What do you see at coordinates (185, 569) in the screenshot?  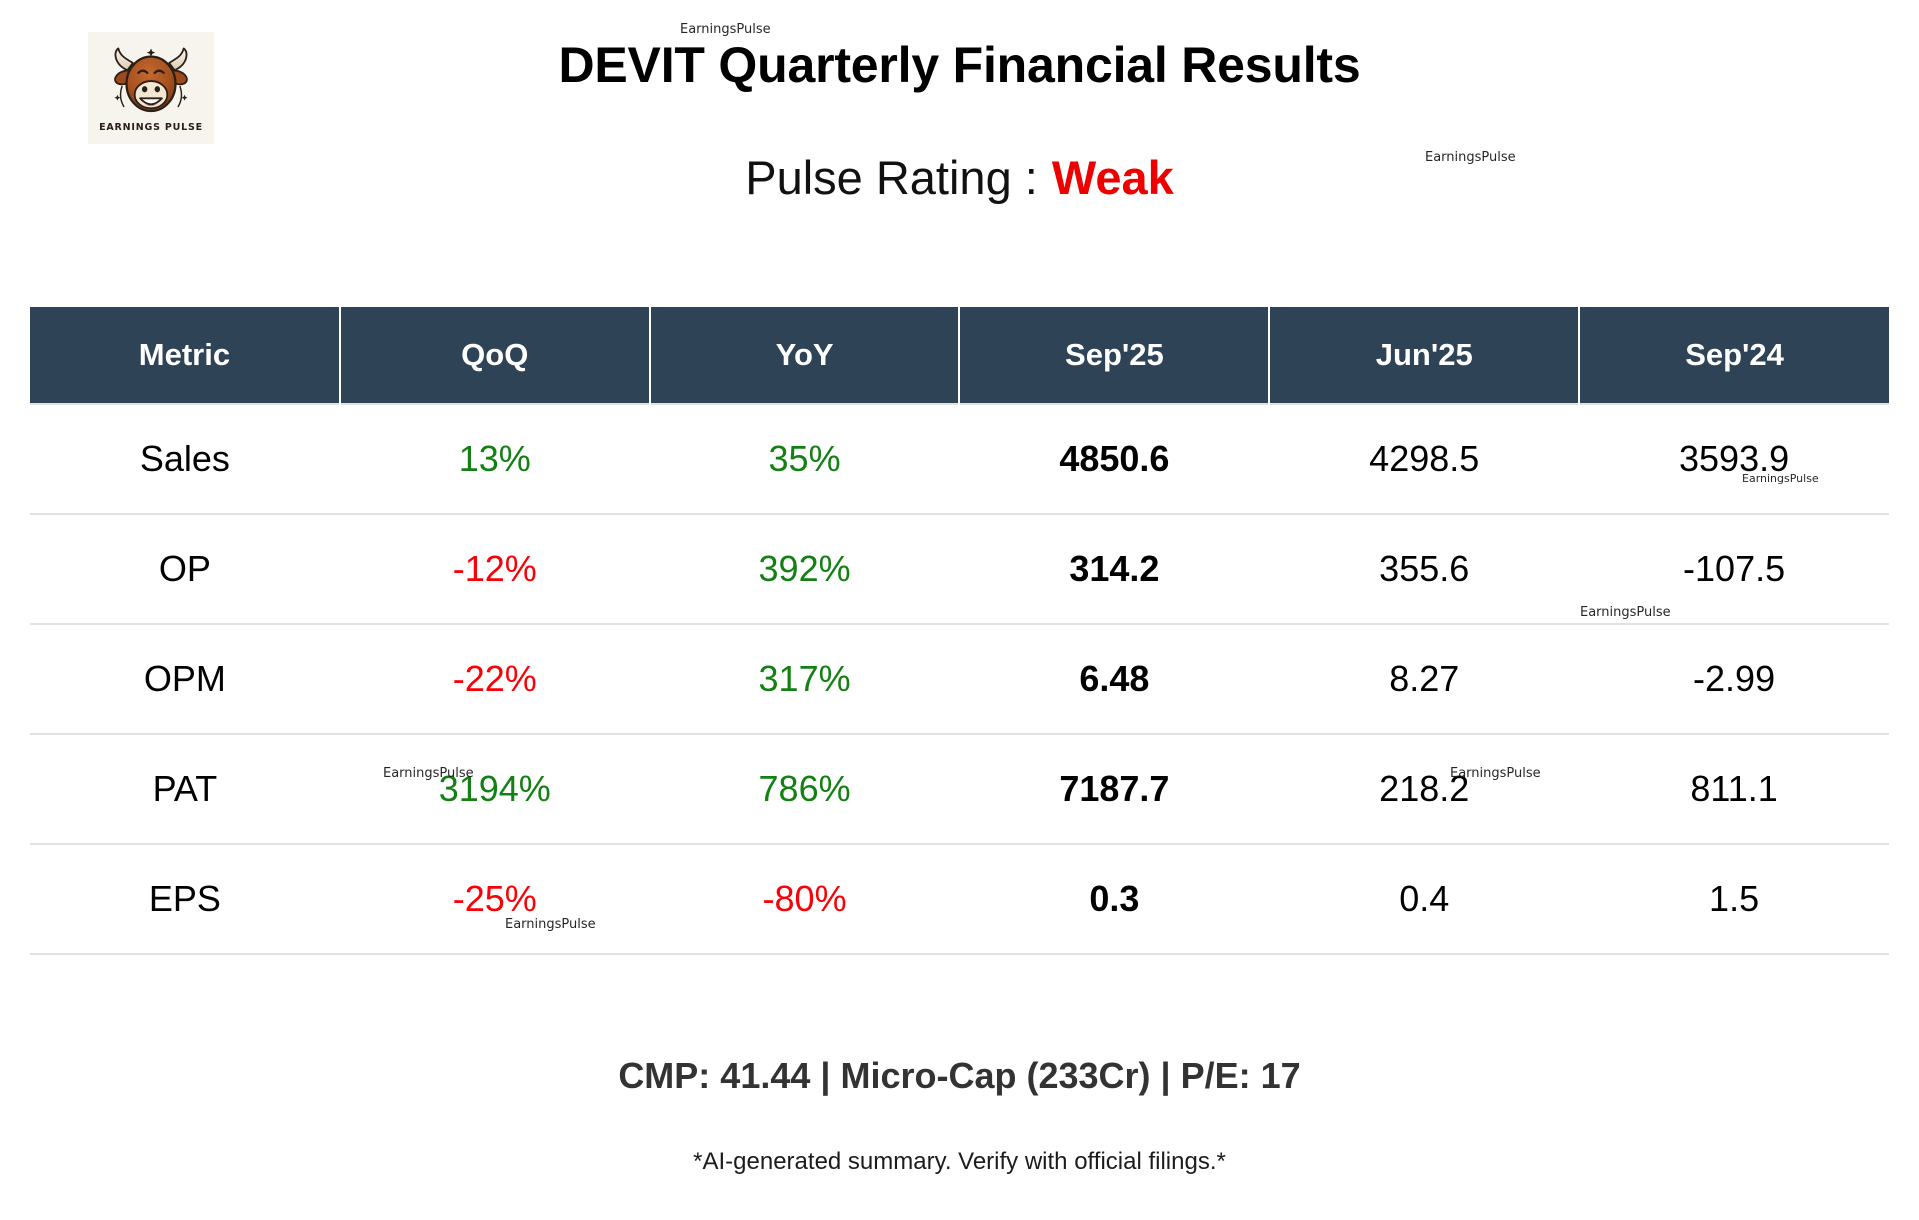 I see `cell-metric: OP` at bounding box center [185, 569].